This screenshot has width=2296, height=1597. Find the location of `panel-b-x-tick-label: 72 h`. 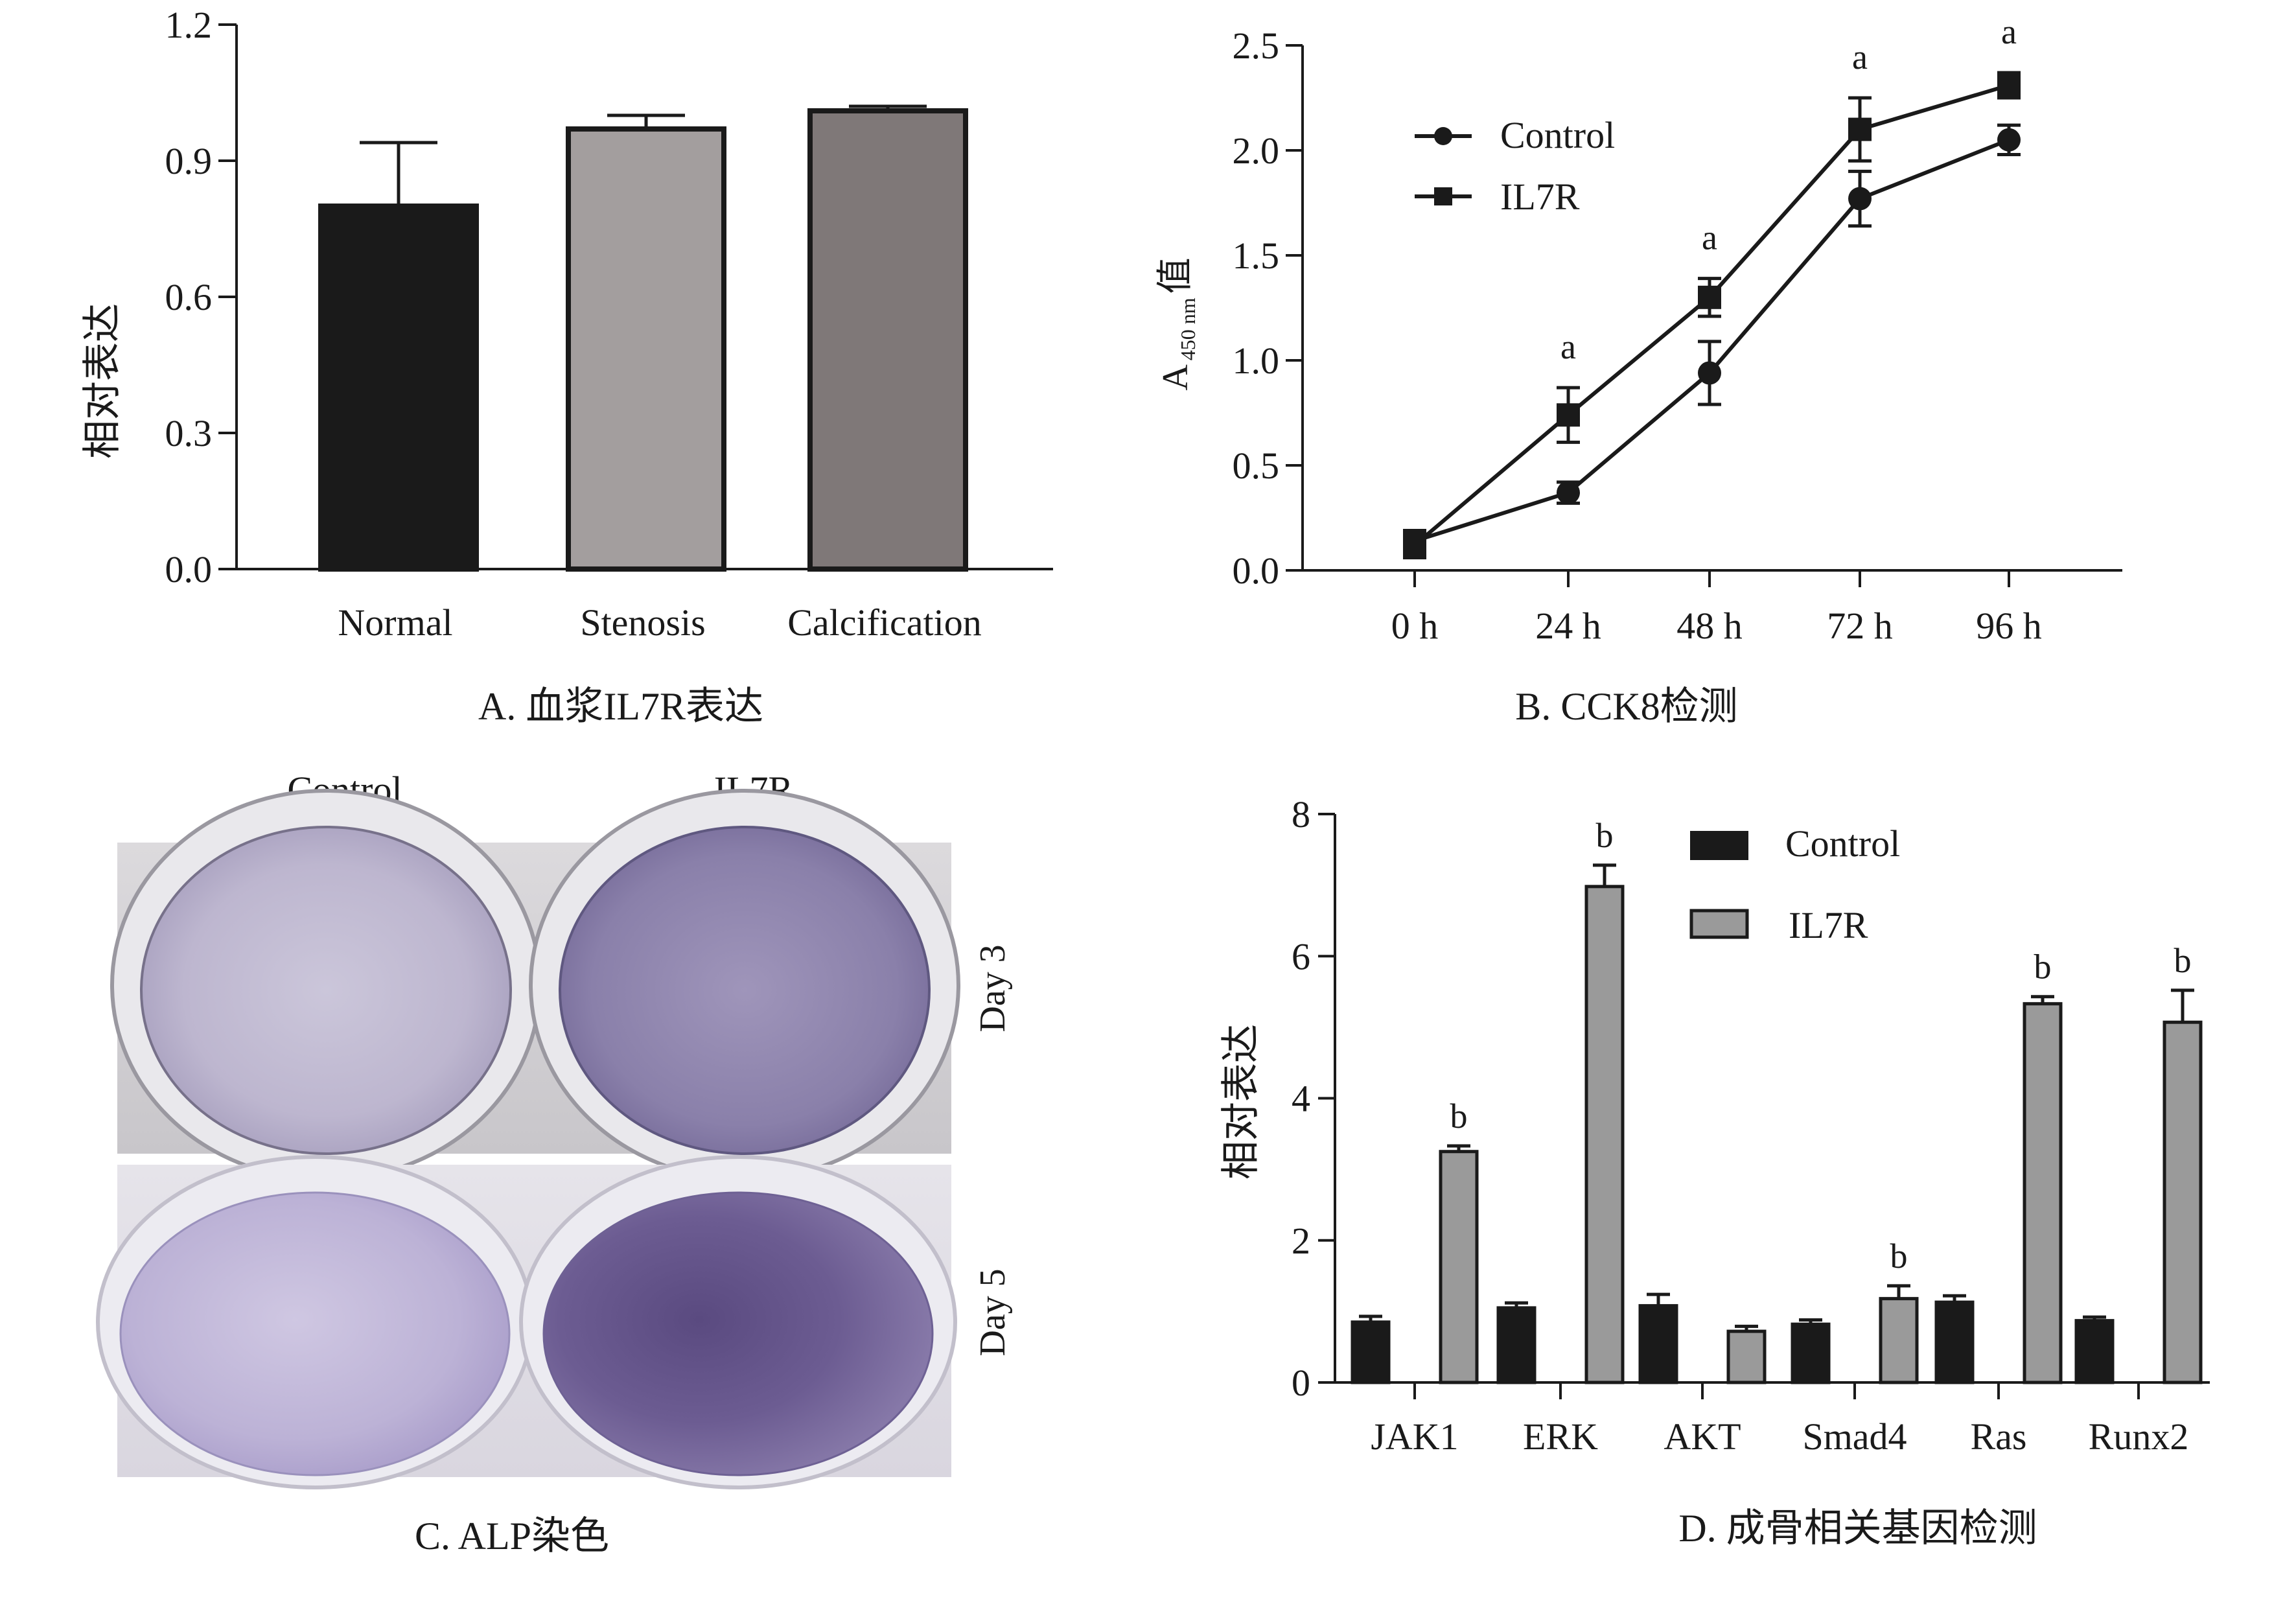

panel-b-x-tick-label: 72 h is located at coordinates (1860, 626).